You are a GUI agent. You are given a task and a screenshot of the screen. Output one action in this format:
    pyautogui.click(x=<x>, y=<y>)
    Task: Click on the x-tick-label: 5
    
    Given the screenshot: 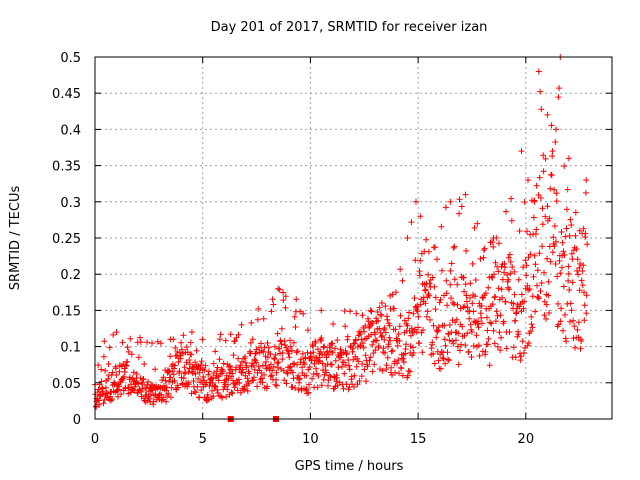 What is the action you would take?
    pyautogui.click(x=203, y=439)
    